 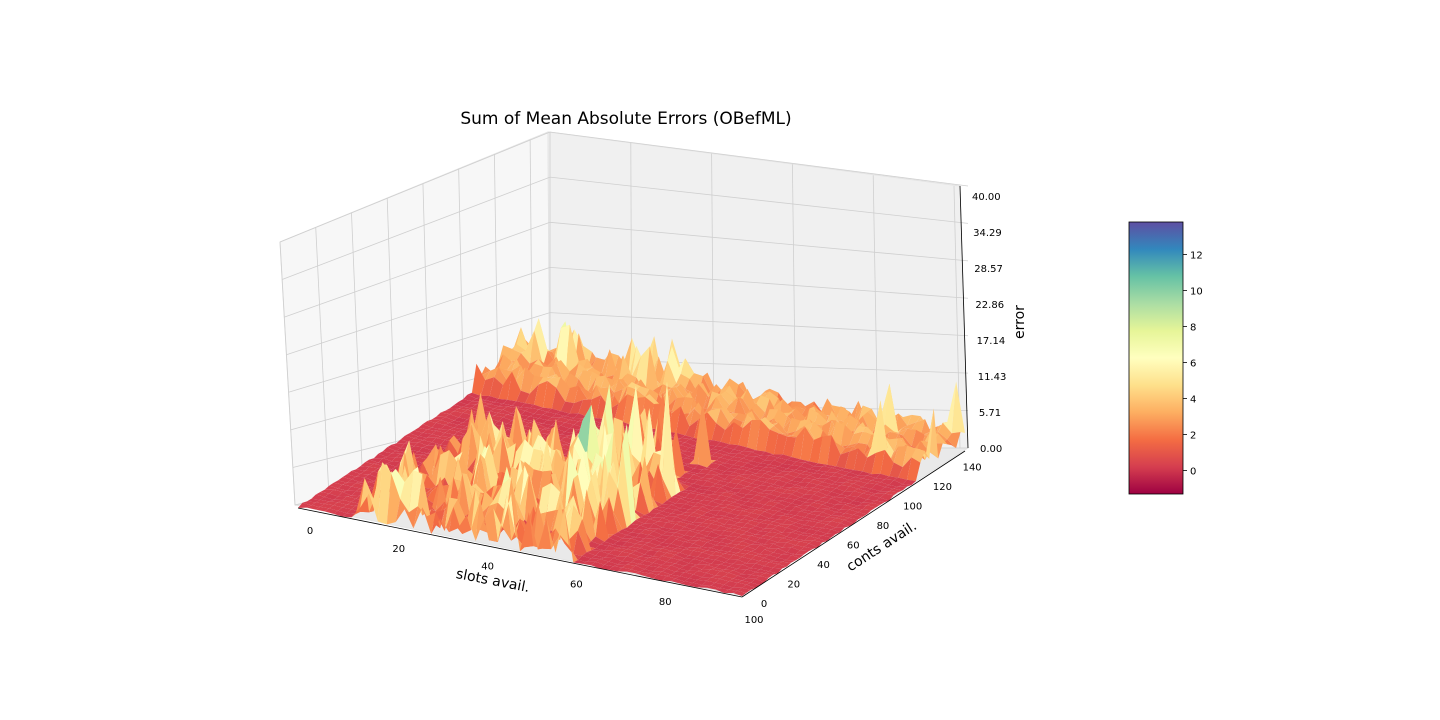 What do you see at coordinates (665, 602) in the screenshot?
I see `x-tick-label: 80` at bounding box center [665, 602].